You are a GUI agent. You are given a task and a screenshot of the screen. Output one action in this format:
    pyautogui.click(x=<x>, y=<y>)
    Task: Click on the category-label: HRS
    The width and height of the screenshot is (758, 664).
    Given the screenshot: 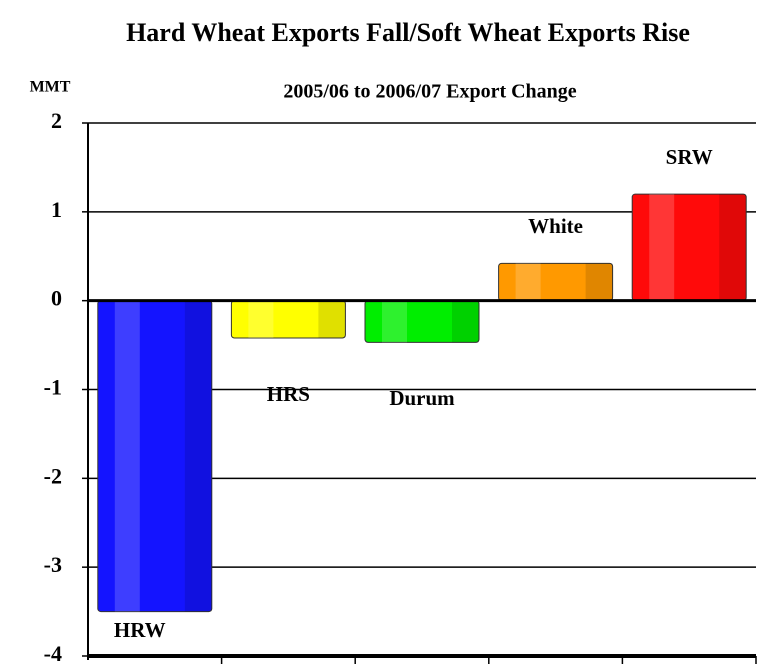 What is the action you would take?
    pyautogui.click(x=288, y=394)
    